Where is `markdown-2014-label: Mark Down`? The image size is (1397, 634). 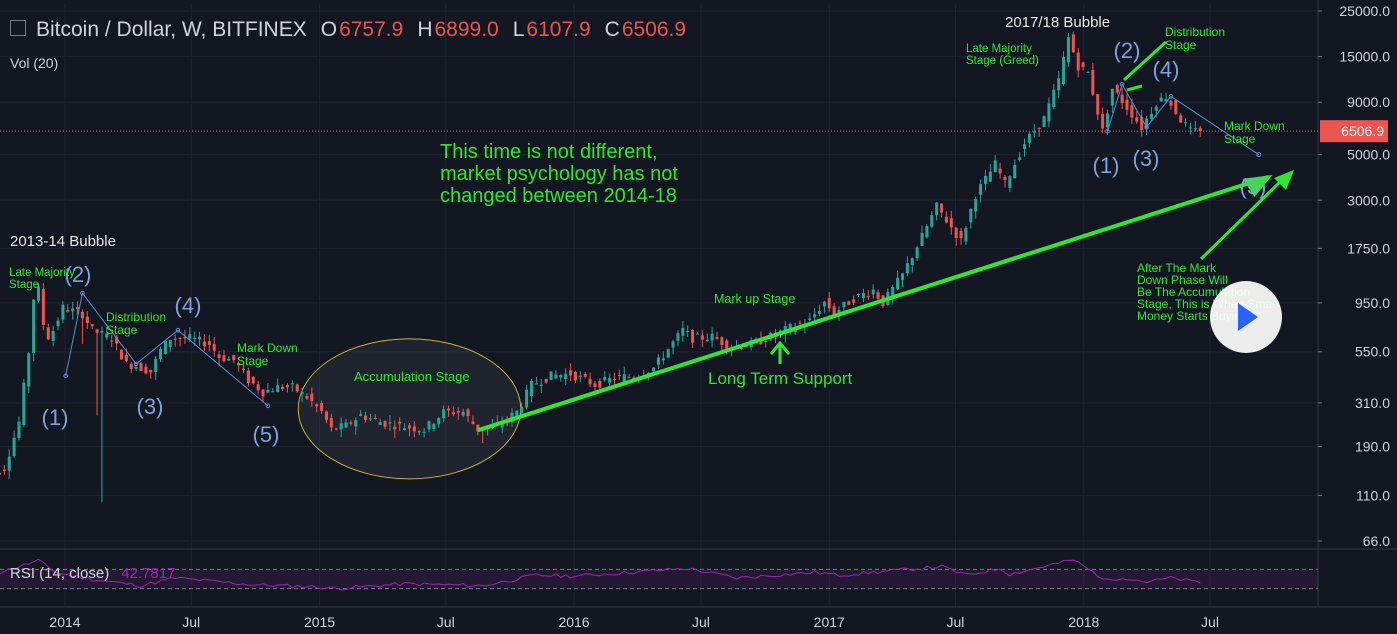
markdown-2014-label: Mark Down is located at coordinates (267, 348).